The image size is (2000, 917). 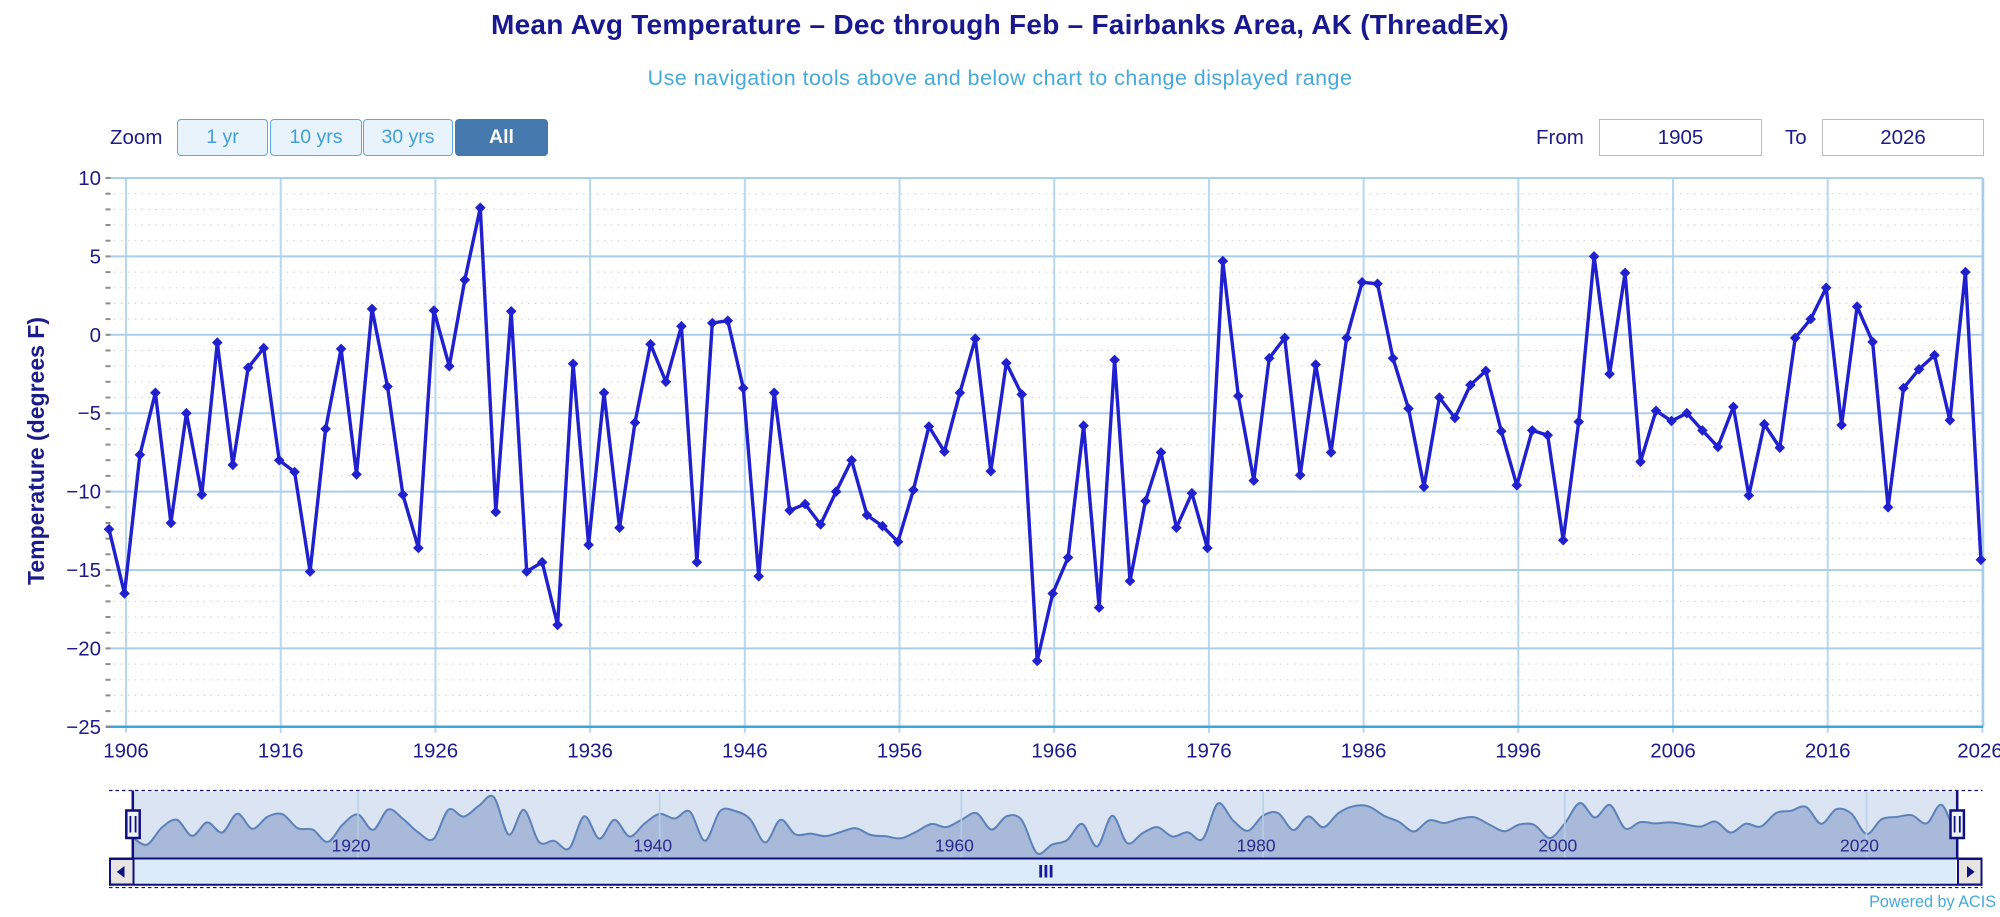 What do you see at coordinates (954, 846) in the screenshot?
I see `svg-text: 1960` at bounding box center [954, 846].